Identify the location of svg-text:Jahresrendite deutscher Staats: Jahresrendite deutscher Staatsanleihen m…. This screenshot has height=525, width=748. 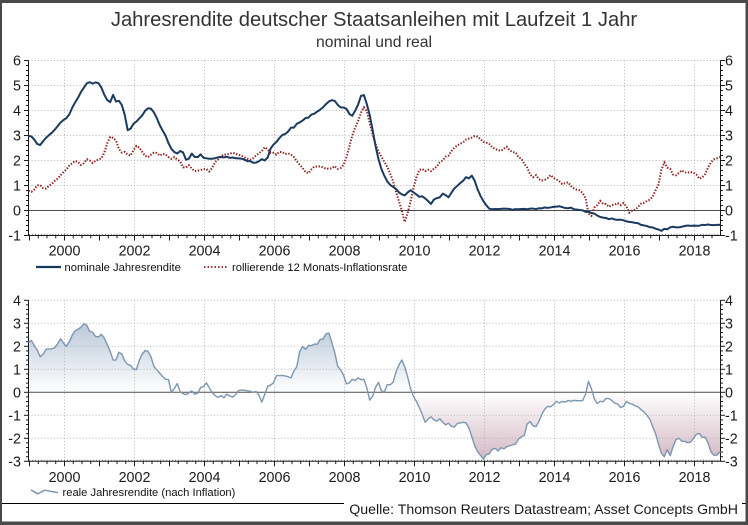
(374, 20).